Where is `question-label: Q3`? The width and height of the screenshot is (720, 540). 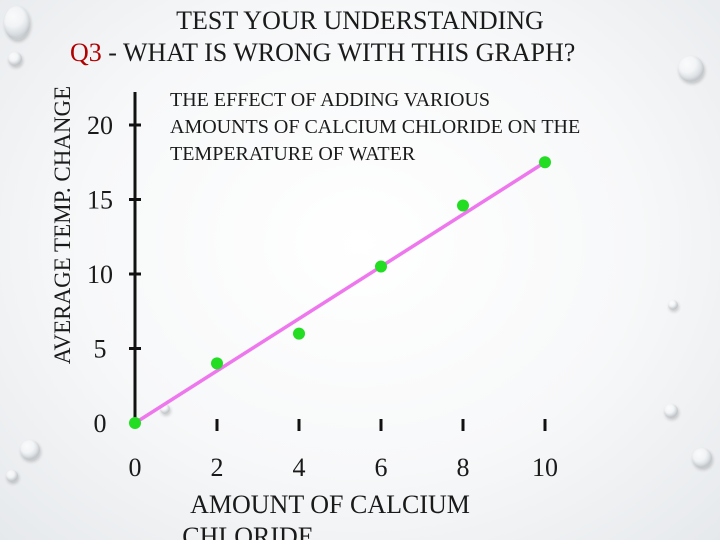 question-label: Q3 is located at coordinates (86, 52).